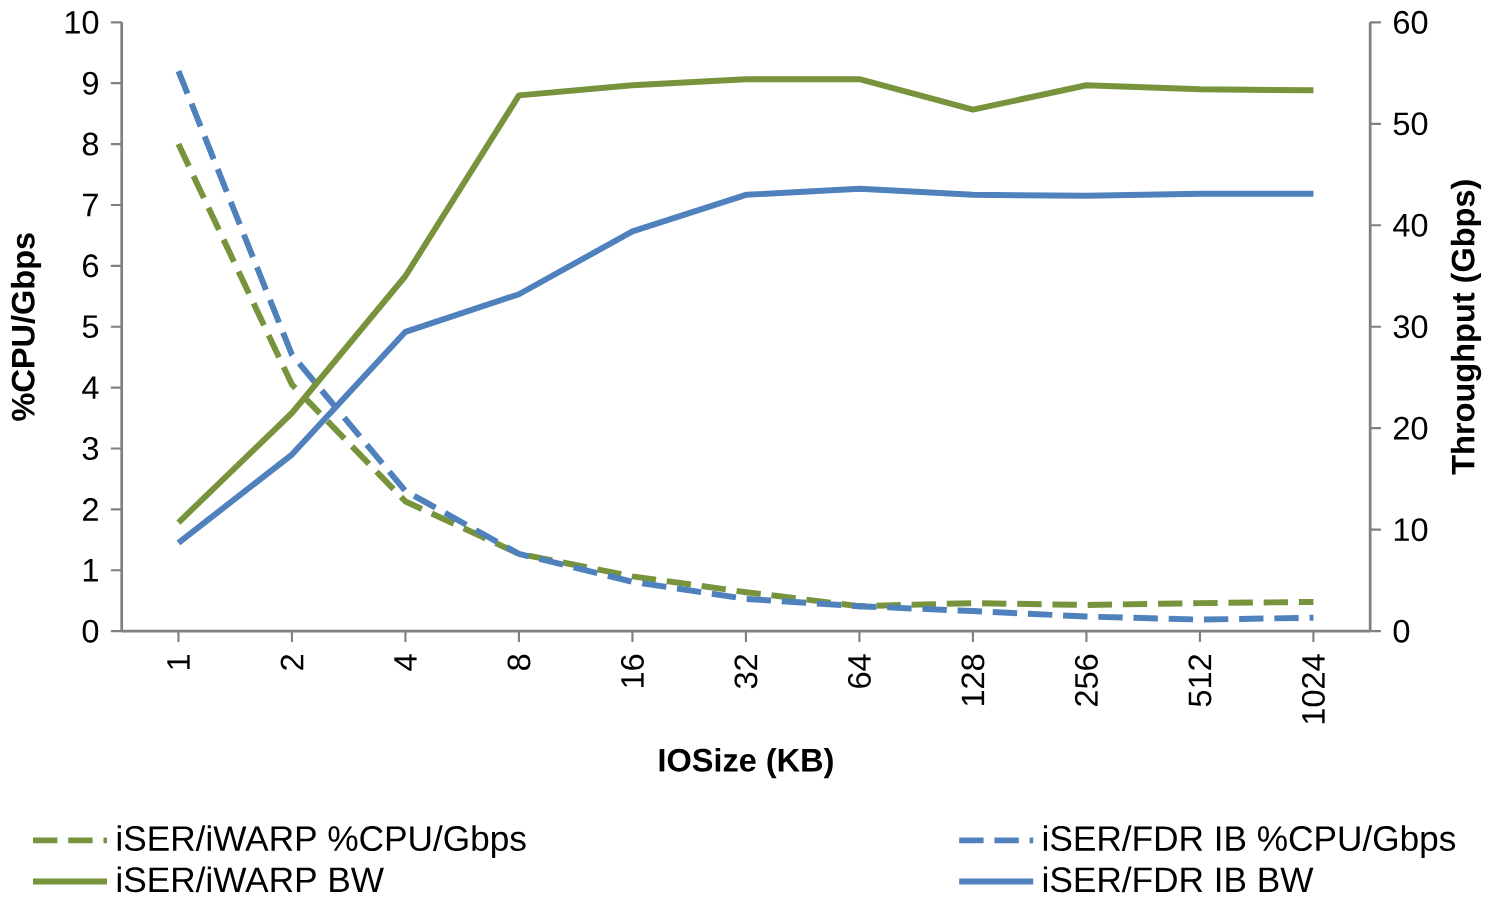 The height and width of the screenshot is (908, 1492). What do you see at coordinates (973, 680) in the screenshot?
I see `x-tick-label: 128` at bounding box center [973, 680].